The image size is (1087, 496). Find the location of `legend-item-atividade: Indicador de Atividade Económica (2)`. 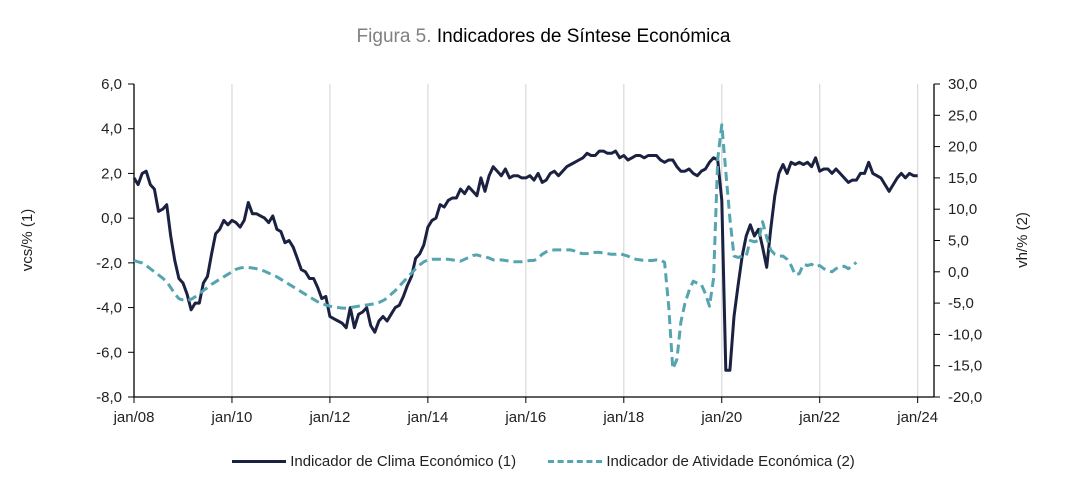

legend-item-atividade: Indicador de Atividade Económica (2) is located at coordinates (701, 461).